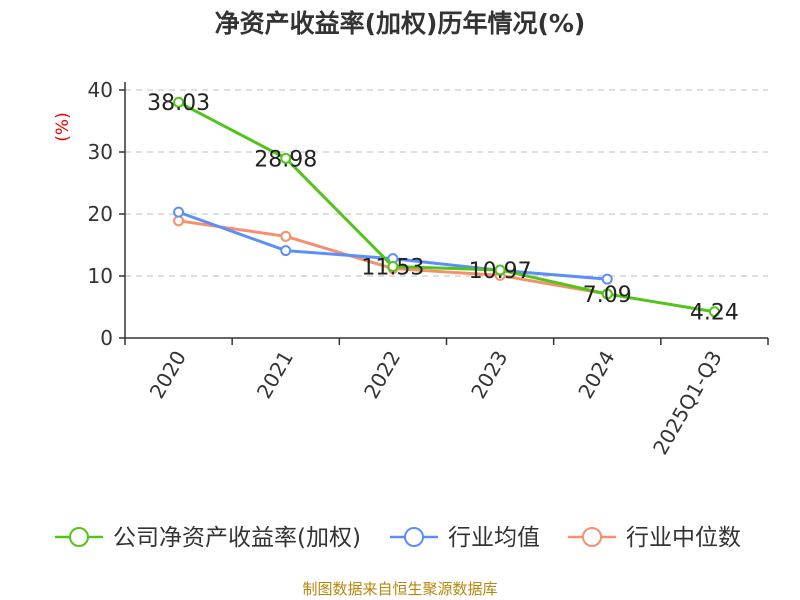 The width and height of the screenshot is (800, 600). I want to click on data-label: 7.09, so click(607, 295).